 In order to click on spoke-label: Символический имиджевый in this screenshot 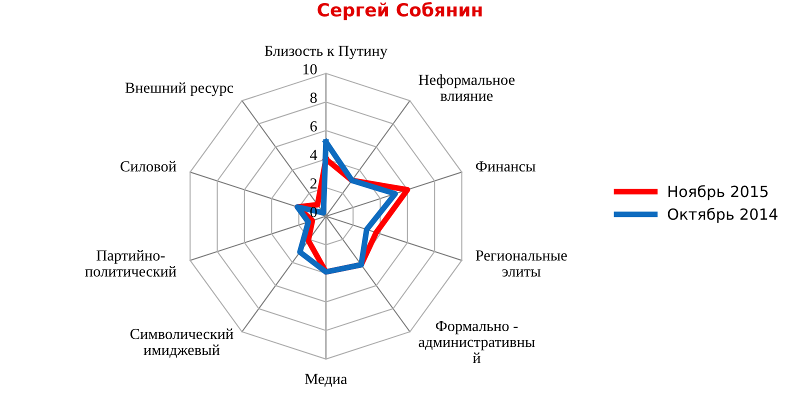, I will do `click(182, 343)`.